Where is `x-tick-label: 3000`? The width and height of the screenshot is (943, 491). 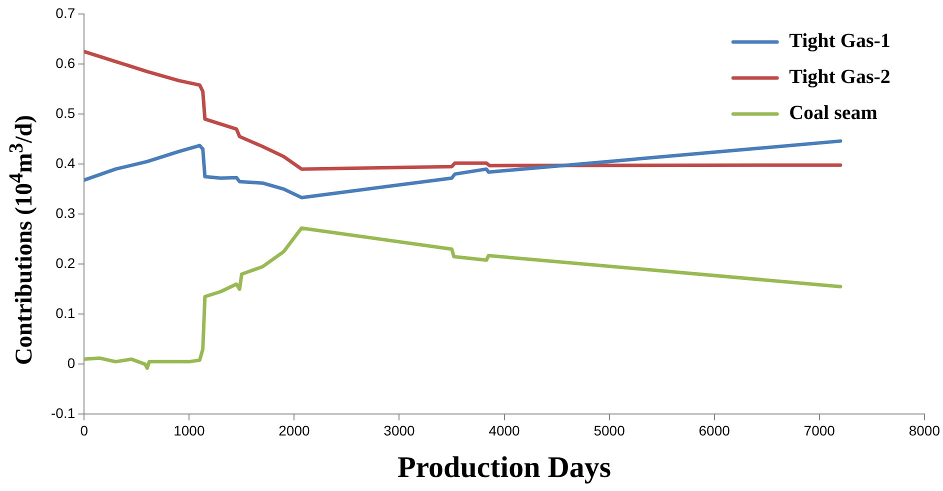
x-tick-label: 3000 is located at coordinates (400, 430).